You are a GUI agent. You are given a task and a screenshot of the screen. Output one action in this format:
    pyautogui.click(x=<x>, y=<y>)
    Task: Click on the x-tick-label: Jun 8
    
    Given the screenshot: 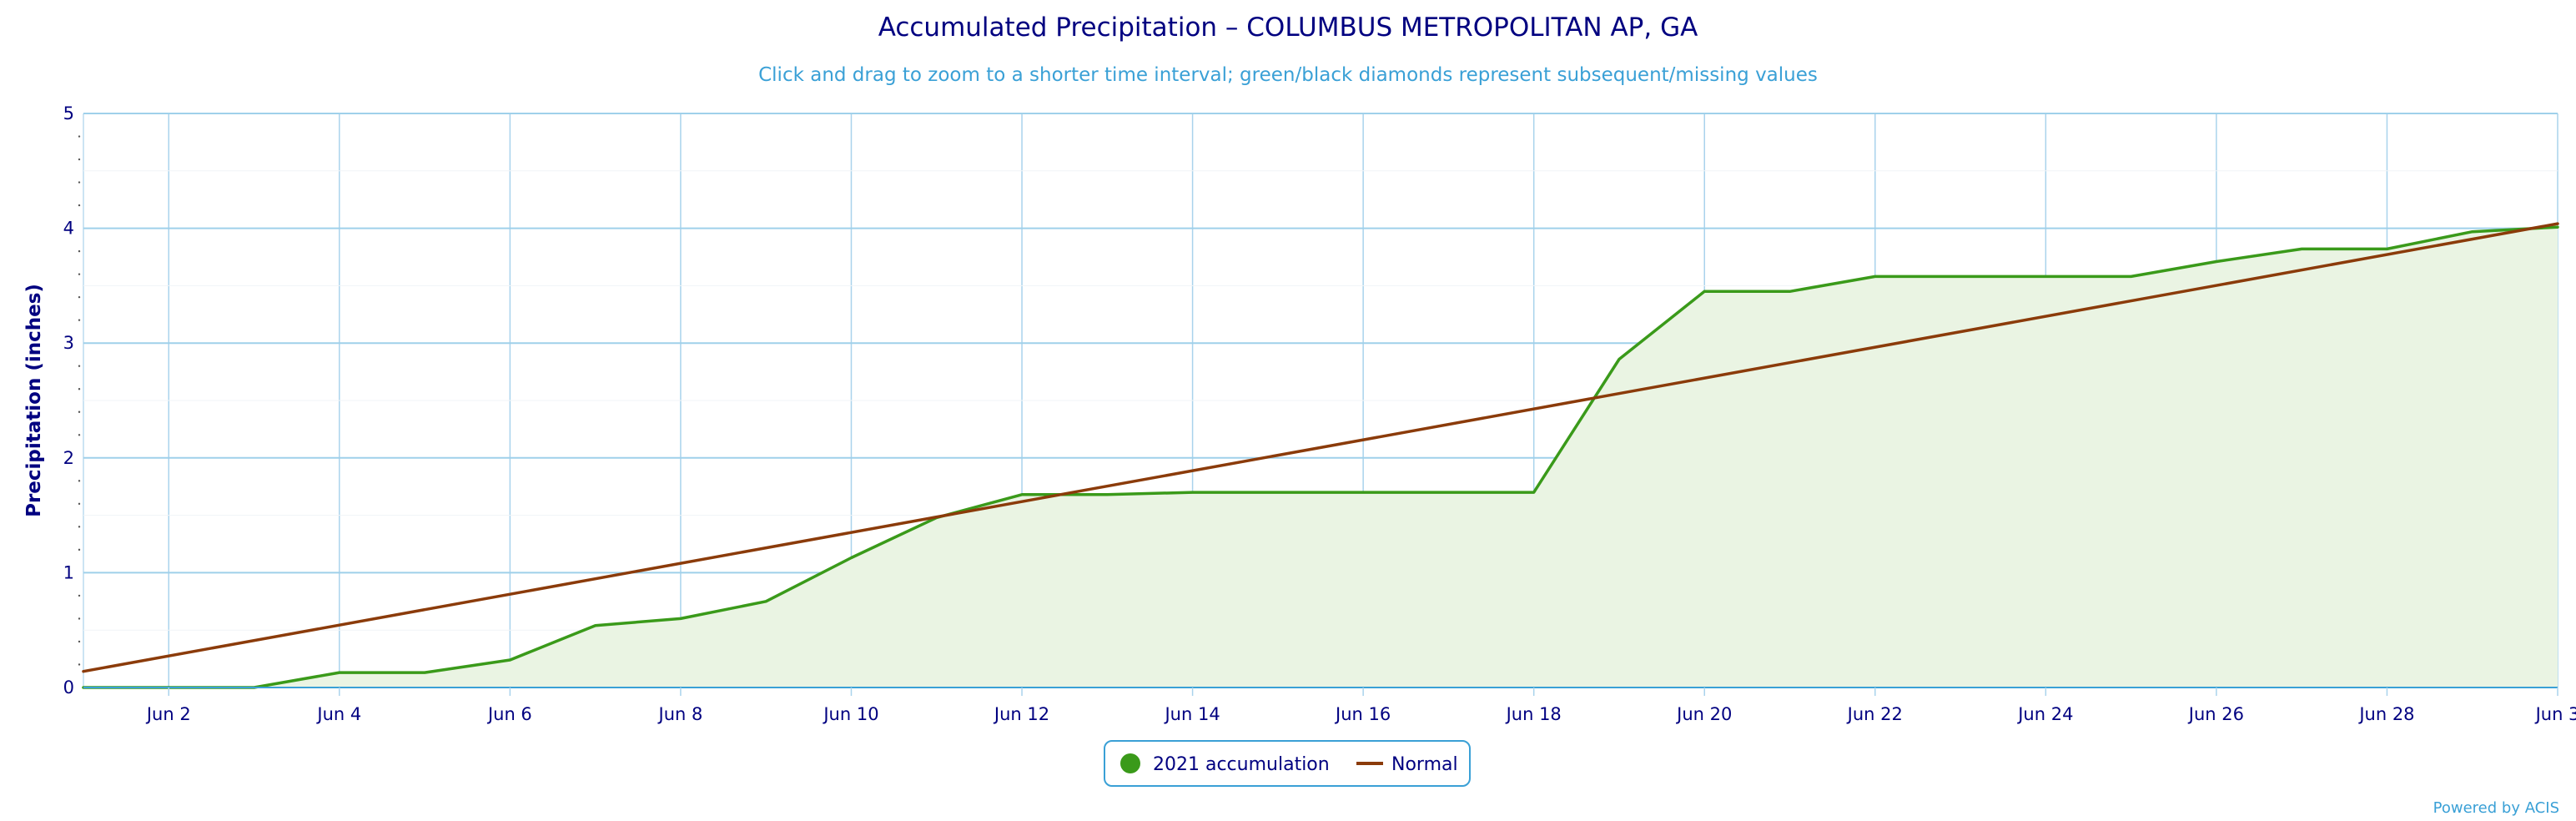 What is the action you would take?
    pyautogui.click(x=680, y=714)
    